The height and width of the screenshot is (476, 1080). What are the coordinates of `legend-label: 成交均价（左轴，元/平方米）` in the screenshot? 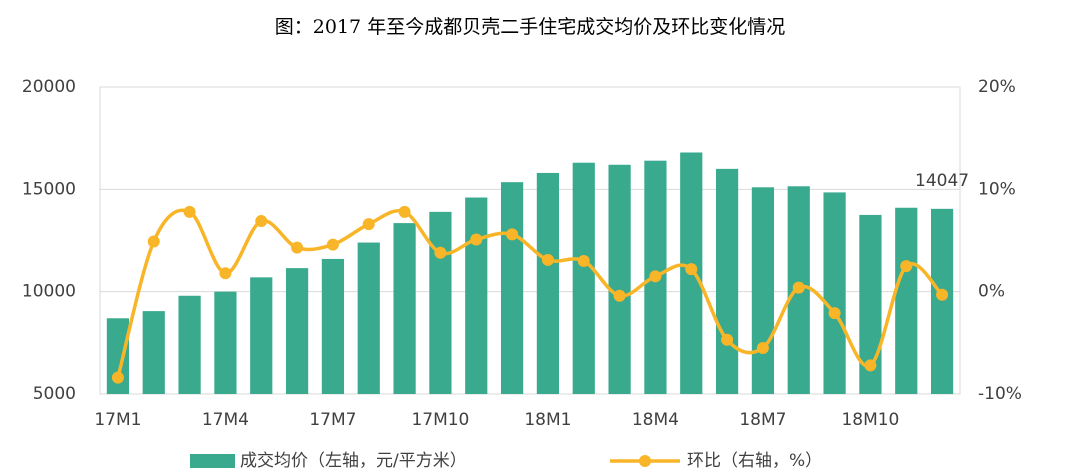 It's located at (353, 461).